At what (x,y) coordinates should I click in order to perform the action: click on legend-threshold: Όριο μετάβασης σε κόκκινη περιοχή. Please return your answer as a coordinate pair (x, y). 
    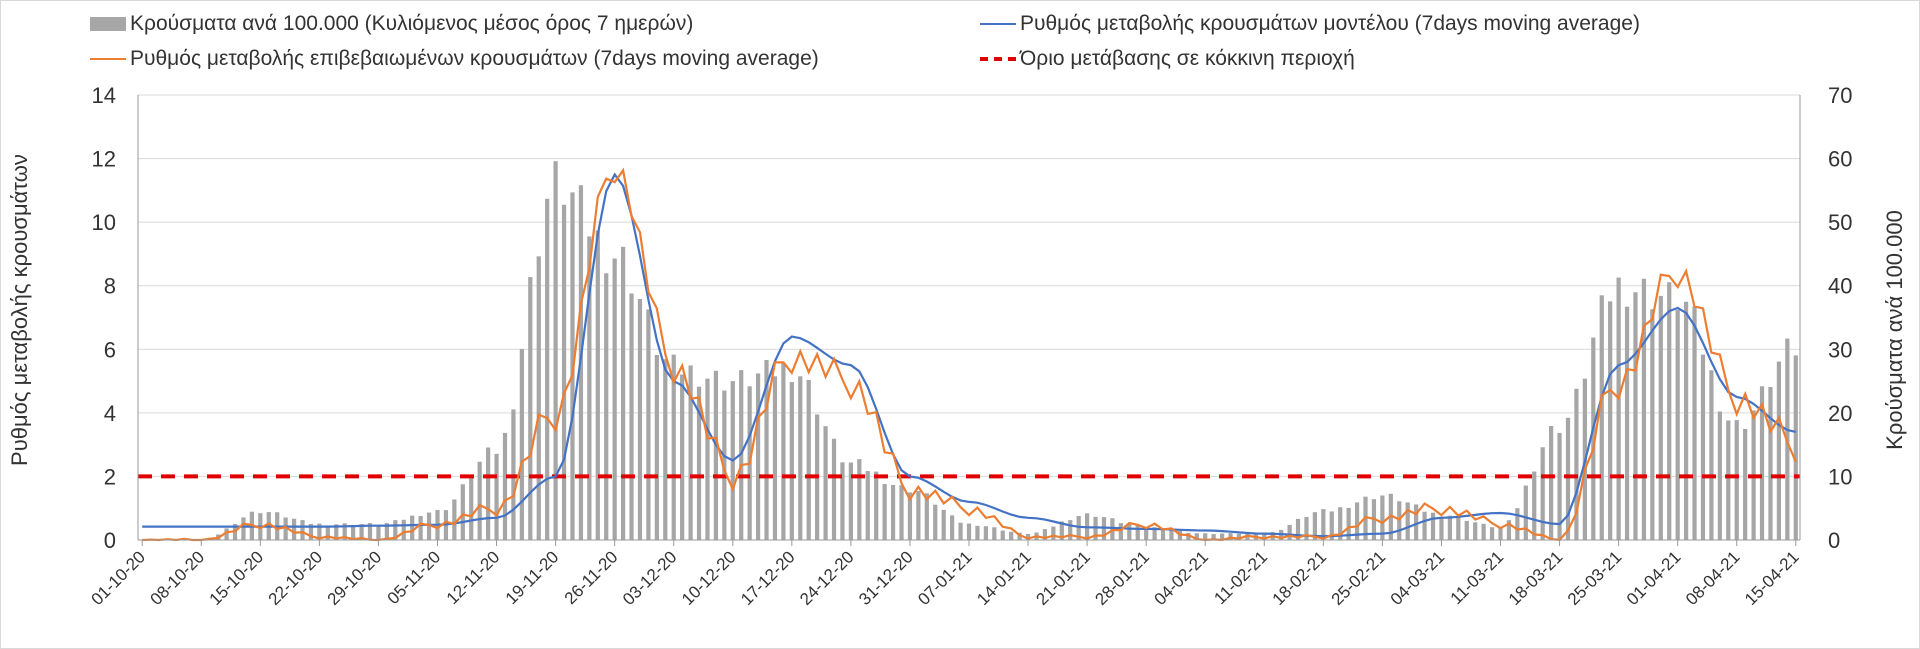
    Looking at the image, I should click on (1167, 59).